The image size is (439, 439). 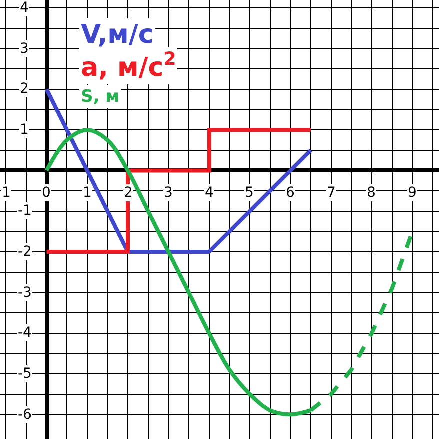 I want to click on x-tick-label: 8, so click(x=371, y=193).